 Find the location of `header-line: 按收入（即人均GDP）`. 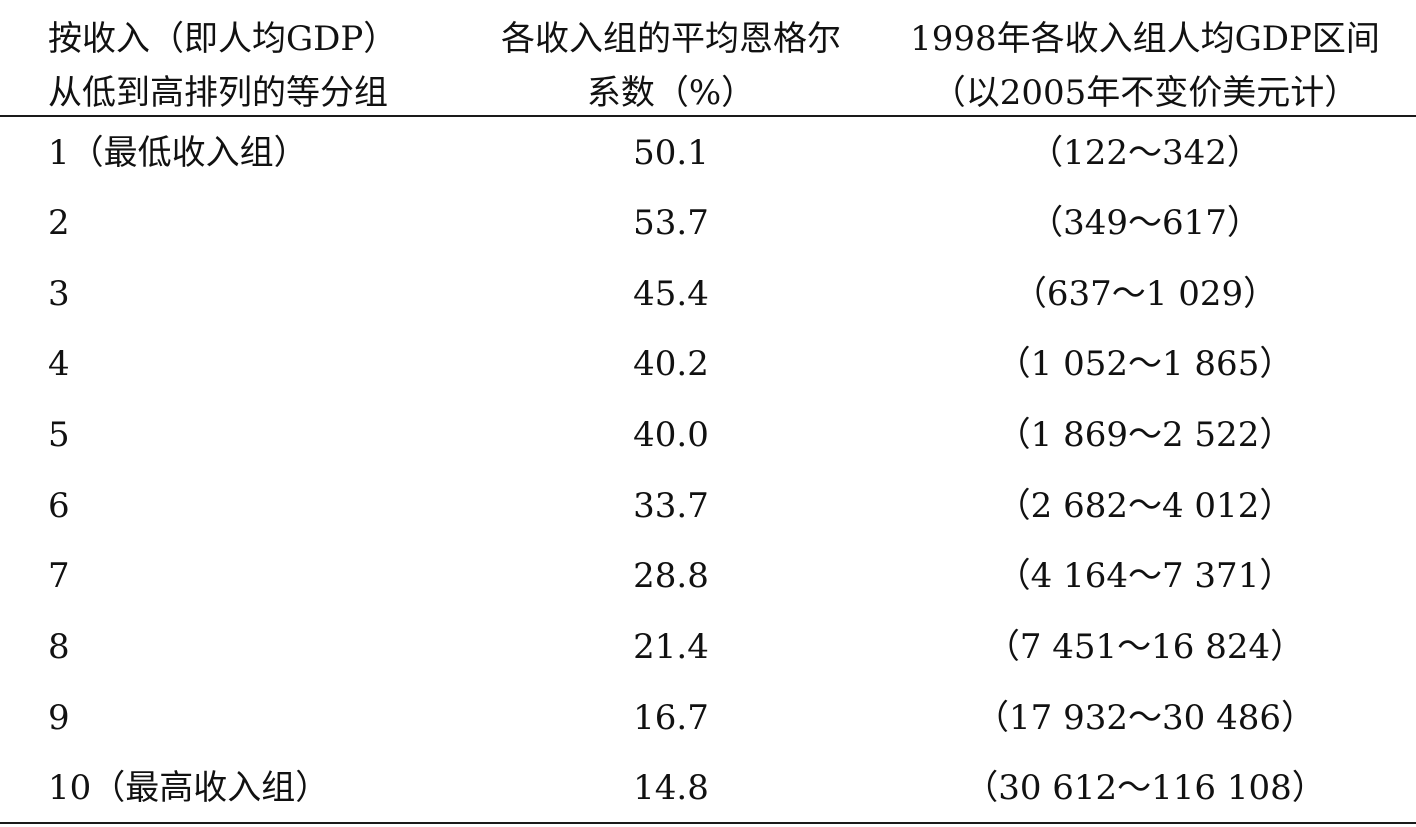

header-line: 按收入（即人均GDP） is located at coordinates (223, 39).